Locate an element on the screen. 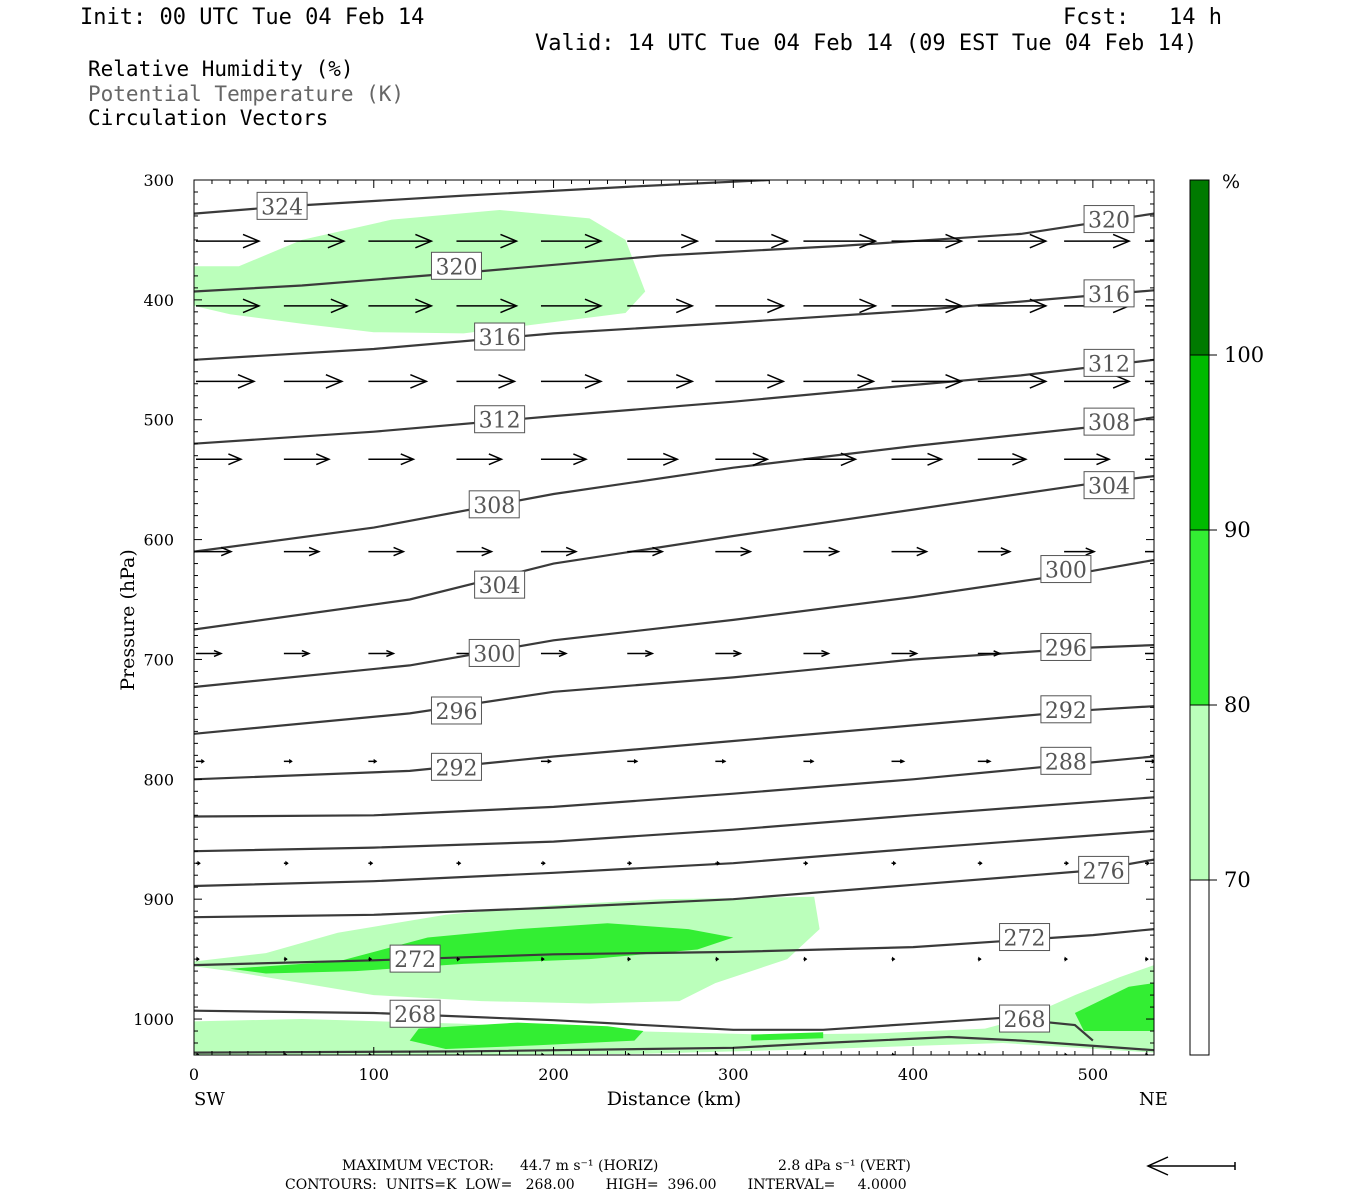 The height and width of the screenshot is (1200, 1350). colorbar-segment-below is located at coordinates (1199, 967).